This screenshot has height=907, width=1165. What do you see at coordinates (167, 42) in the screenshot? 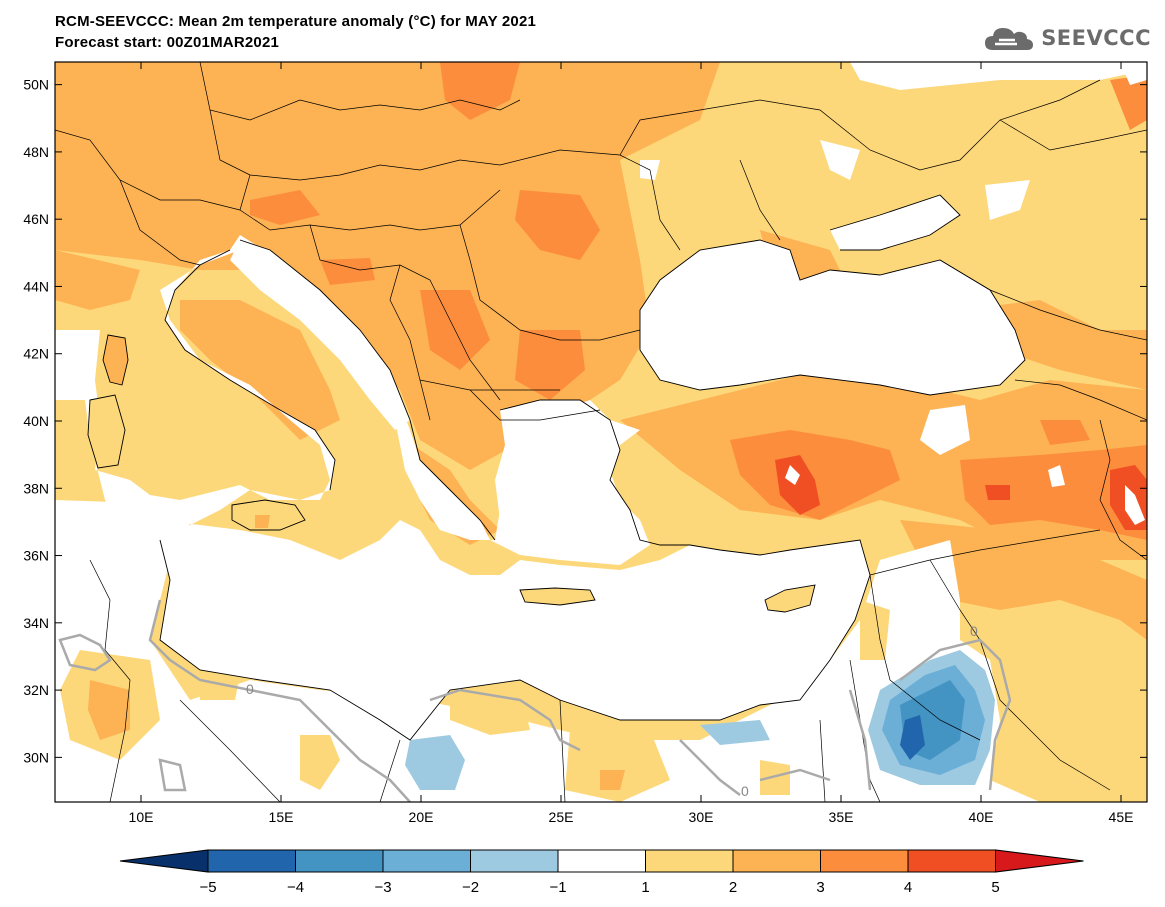
I see `chart-subtitle: Forecast start: 00Z01MAR2021` at bounding box center [167, 42].